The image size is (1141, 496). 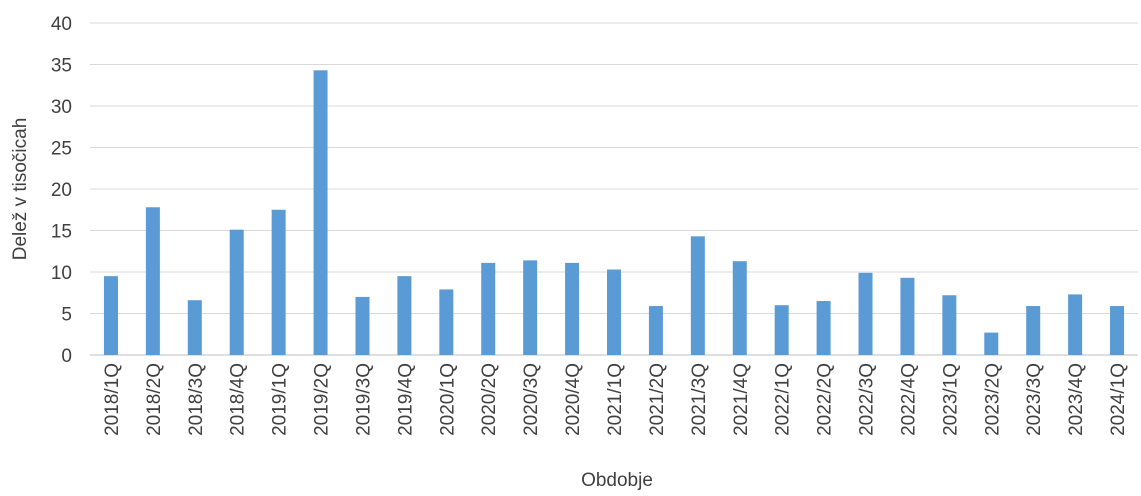 I want to click on x-tick-label: 2020/4Q, so click(x=573, y=399).